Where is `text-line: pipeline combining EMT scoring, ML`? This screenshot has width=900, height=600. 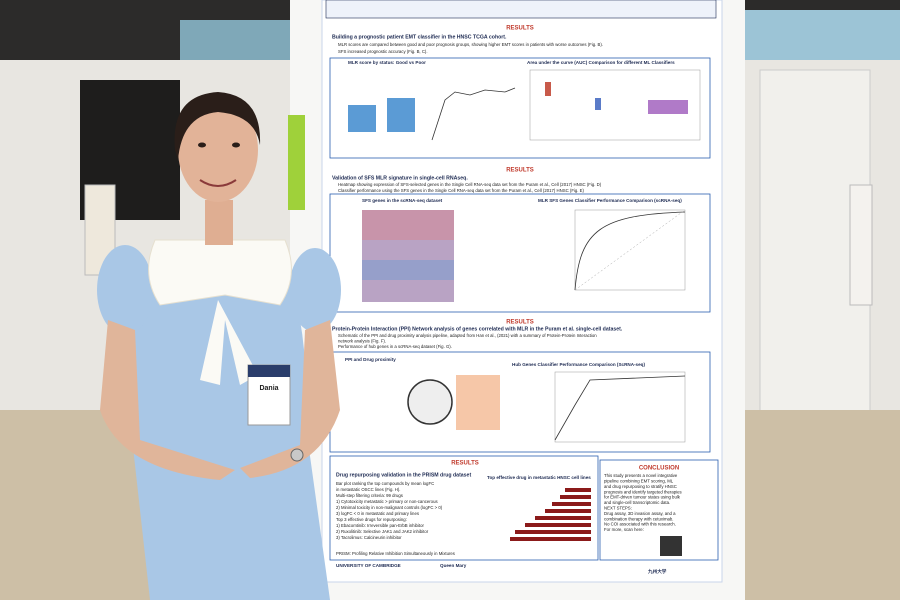 text-line: pipeline combining EMT scoring, ML is located at coordinates (639, 481).